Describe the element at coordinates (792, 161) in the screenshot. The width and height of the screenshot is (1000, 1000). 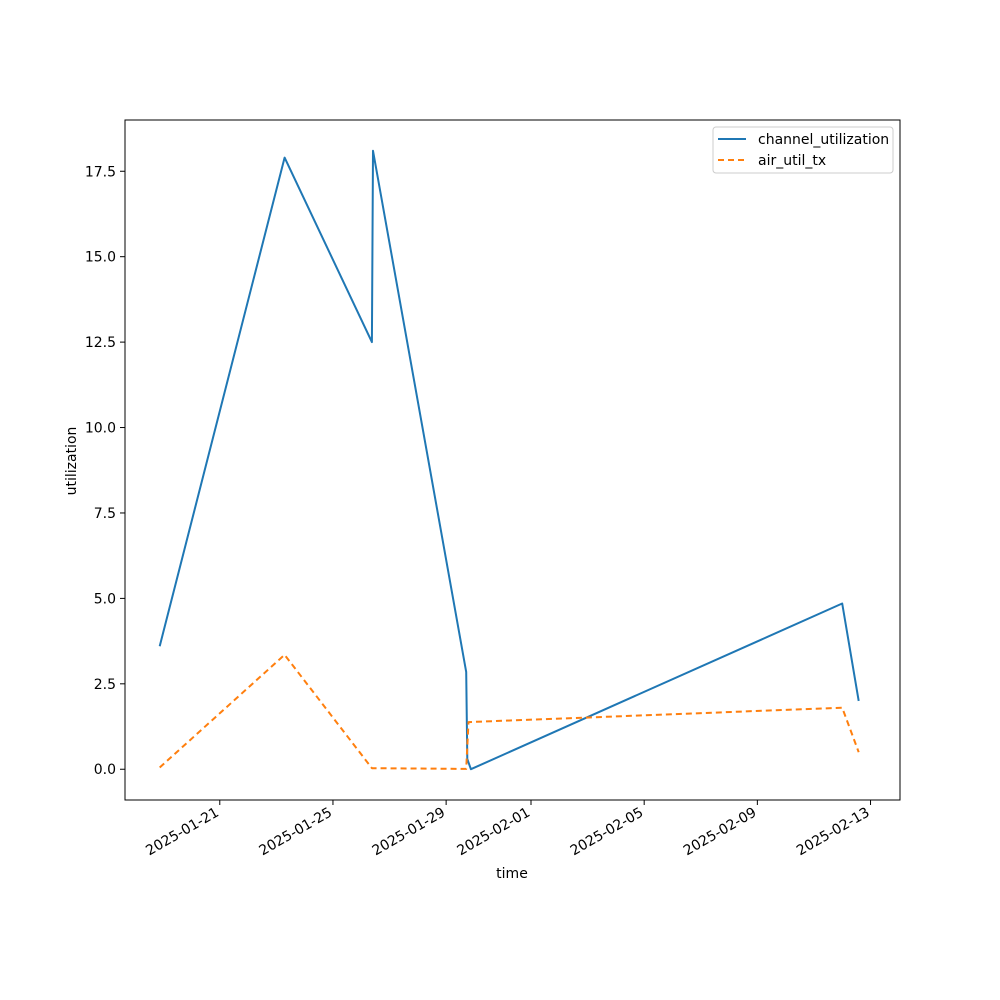
I see `legend-label-air-util-tx: air_util_tx` at that location.